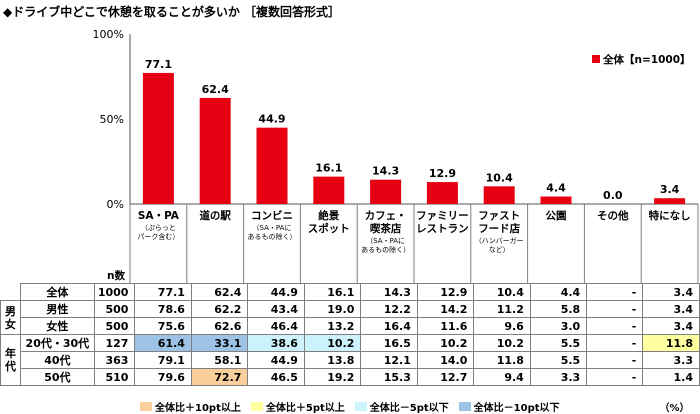 This screenshot has width=700, height=414. What do you see at coordinates (558, 292) in the screenshot?
I see `table-cell: 4.4` at bounding box center [558, 292].